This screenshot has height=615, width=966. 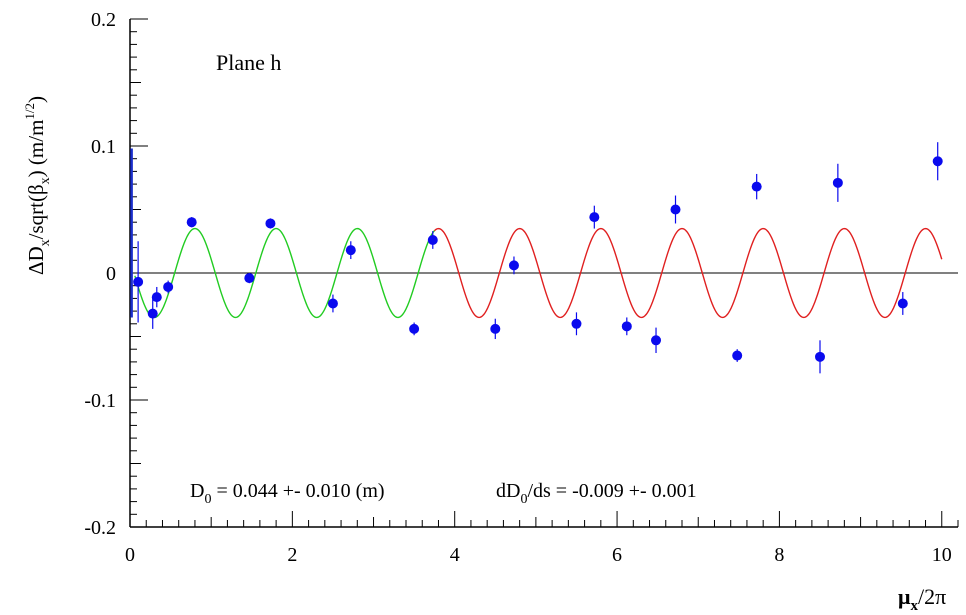 What do you see at coordinates (779, 555) in the screenshot?
I see `x-tick-label: 8` at bounding box center [779, 555].